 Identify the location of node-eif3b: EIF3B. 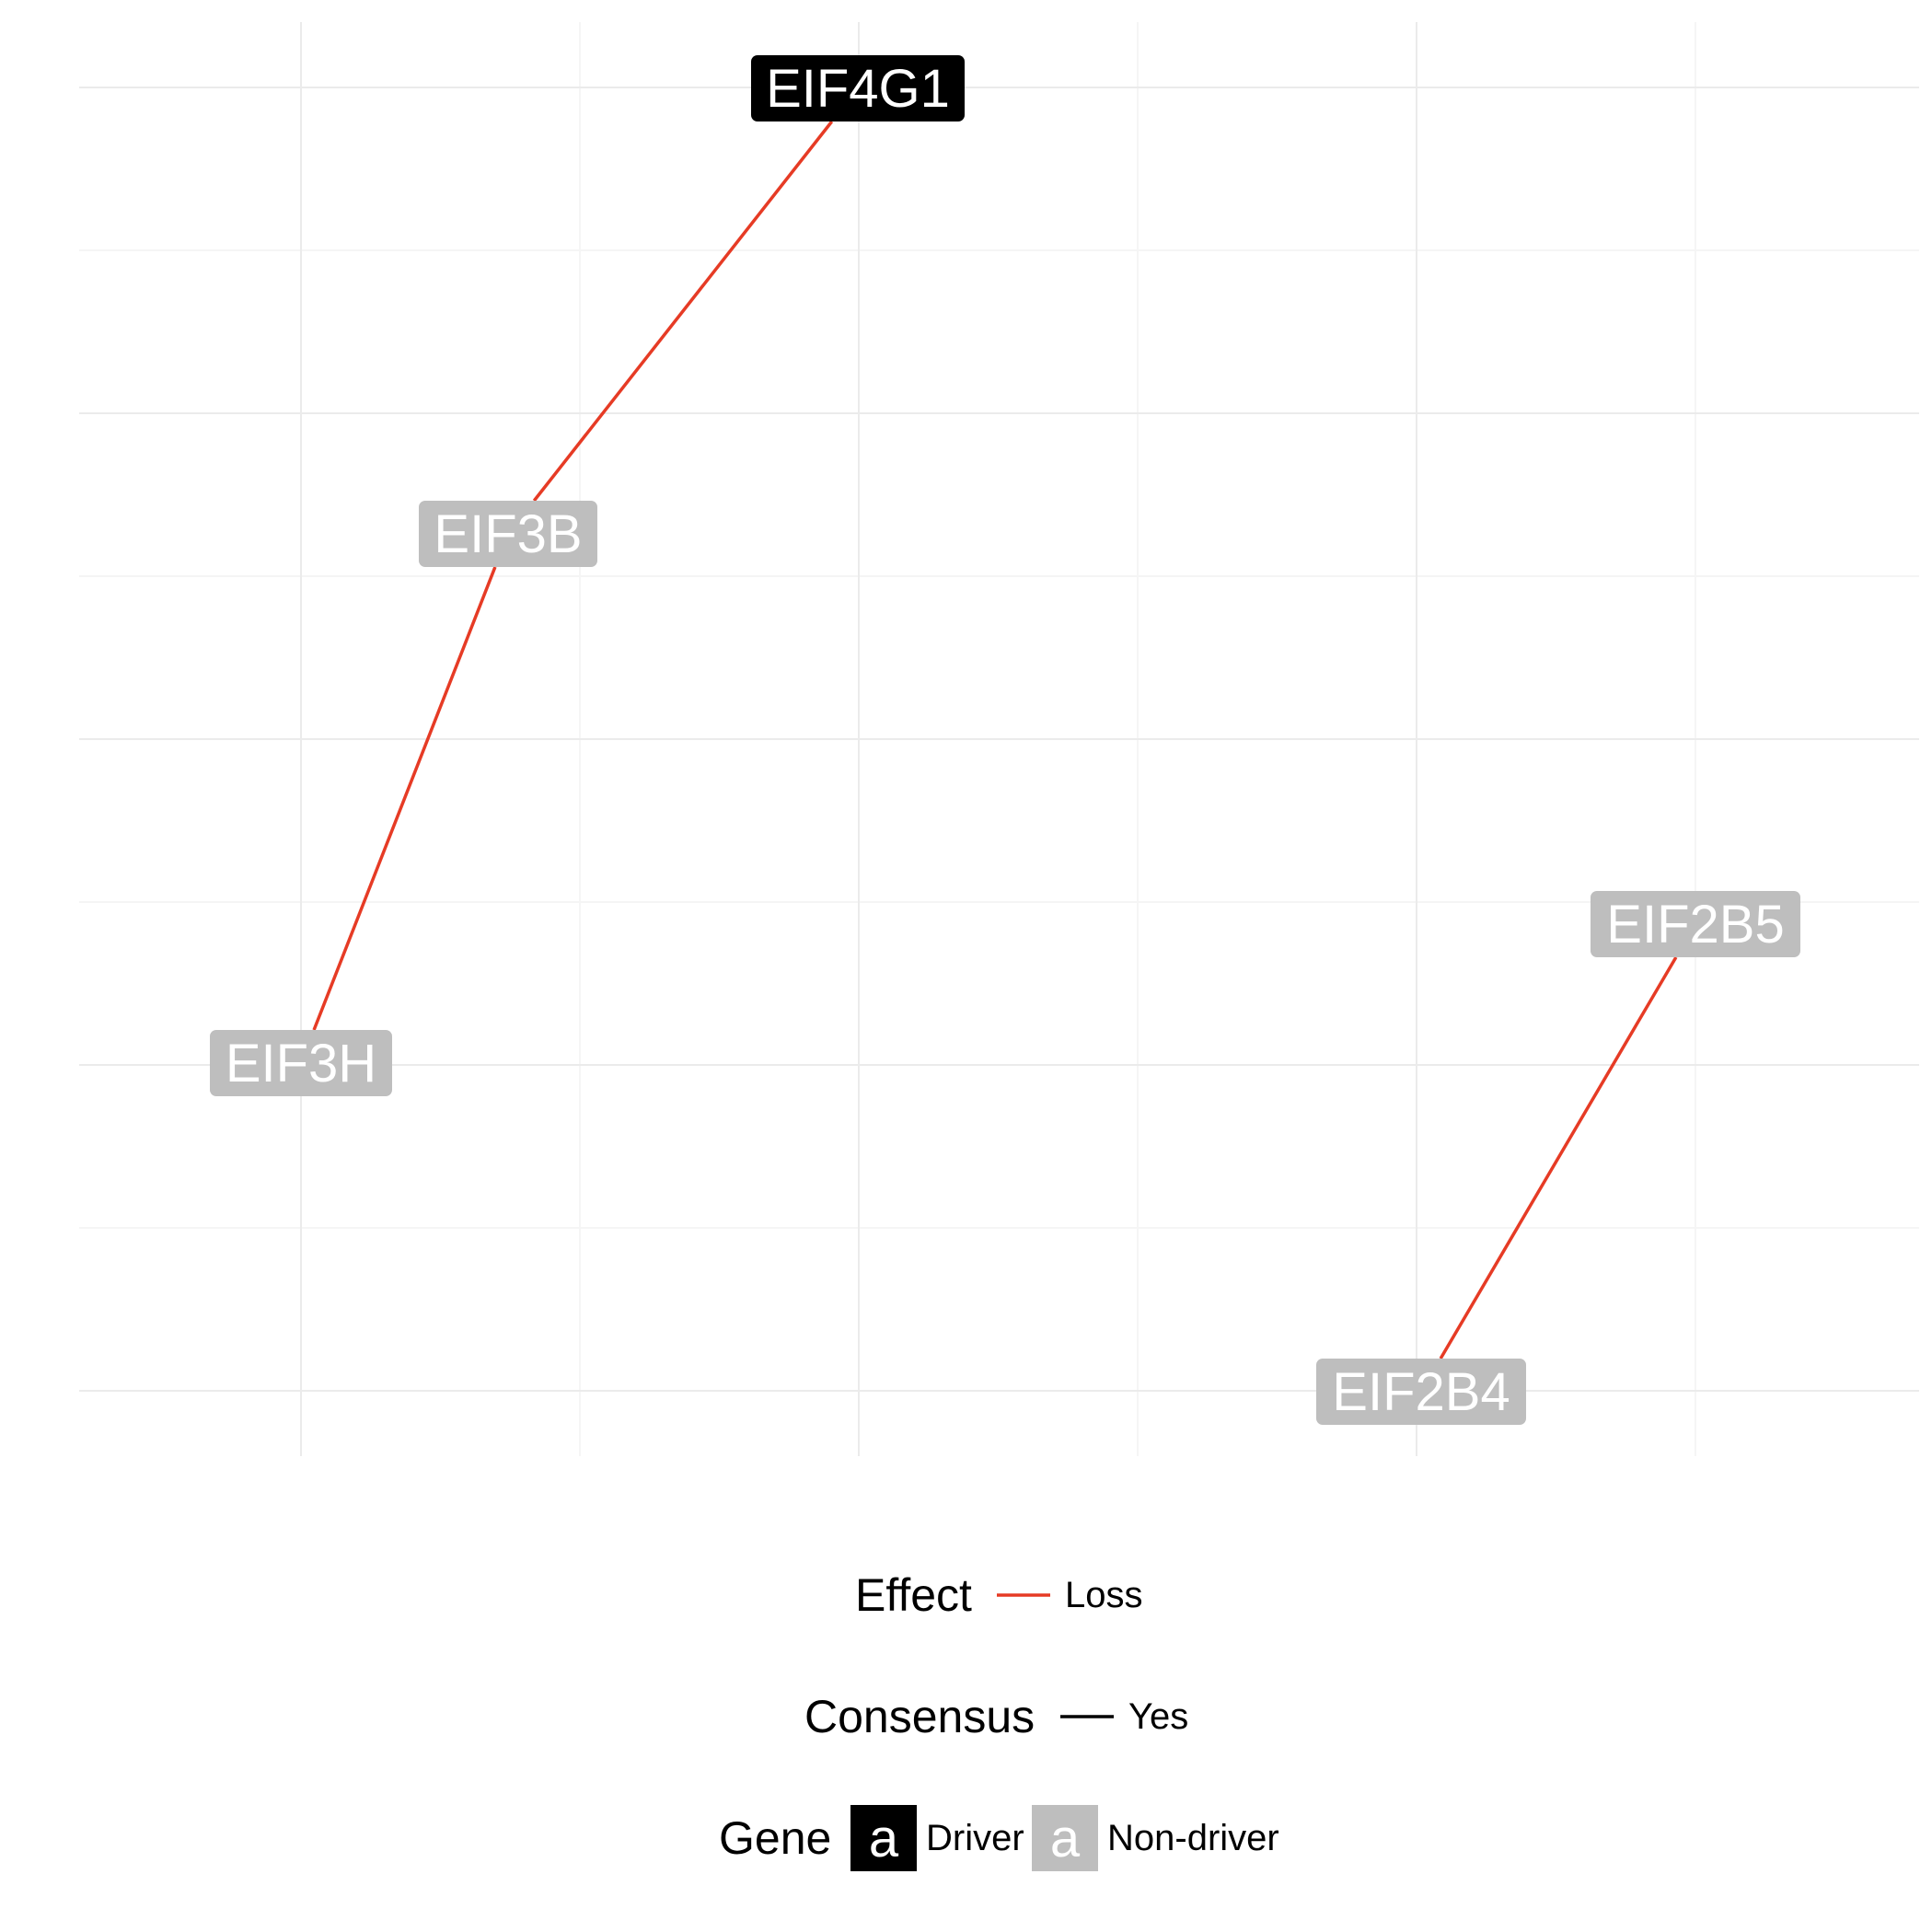
(508, 534).